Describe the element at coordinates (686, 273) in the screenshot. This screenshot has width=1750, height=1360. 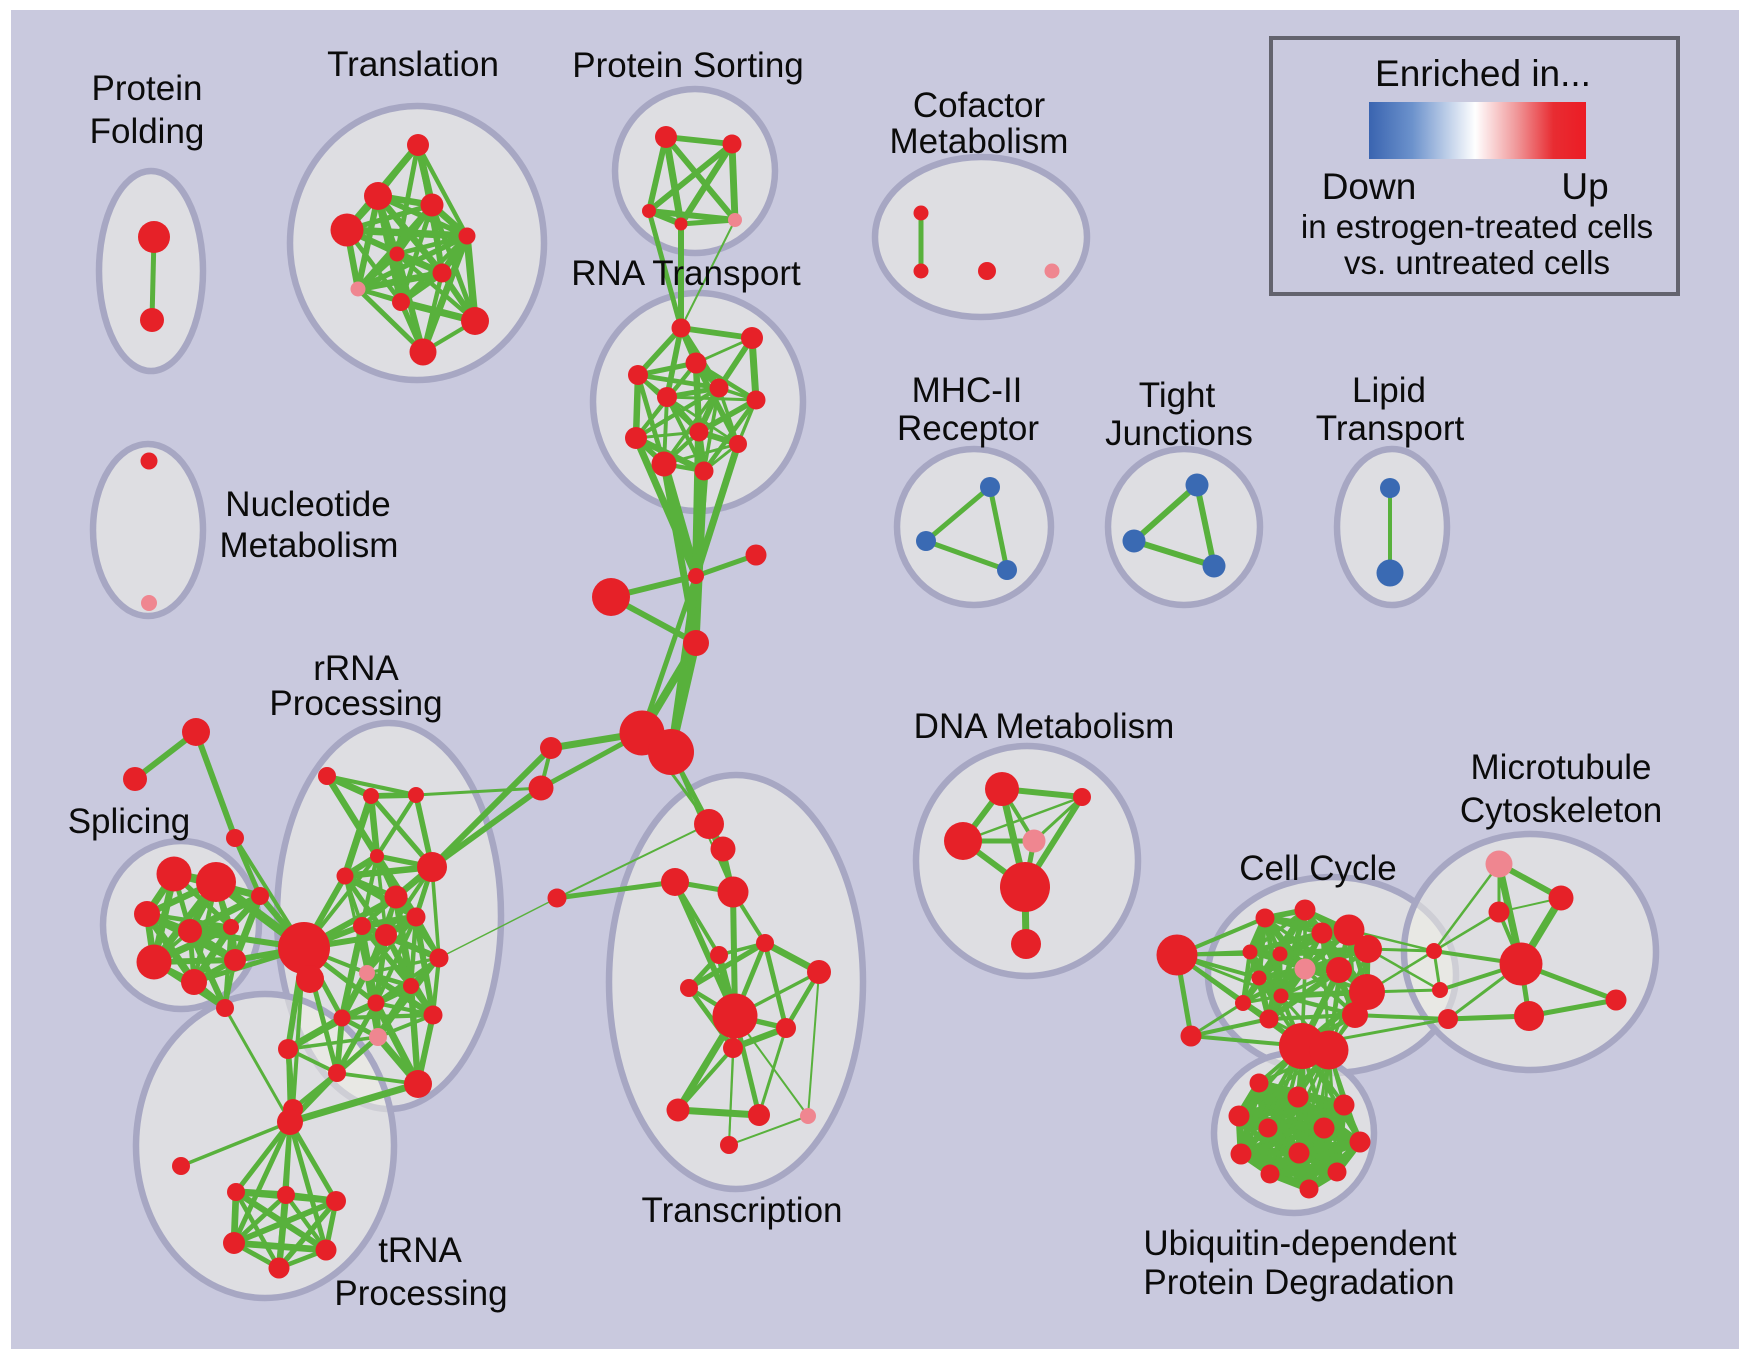
I see `svg-text: RNA Transport` at that location.